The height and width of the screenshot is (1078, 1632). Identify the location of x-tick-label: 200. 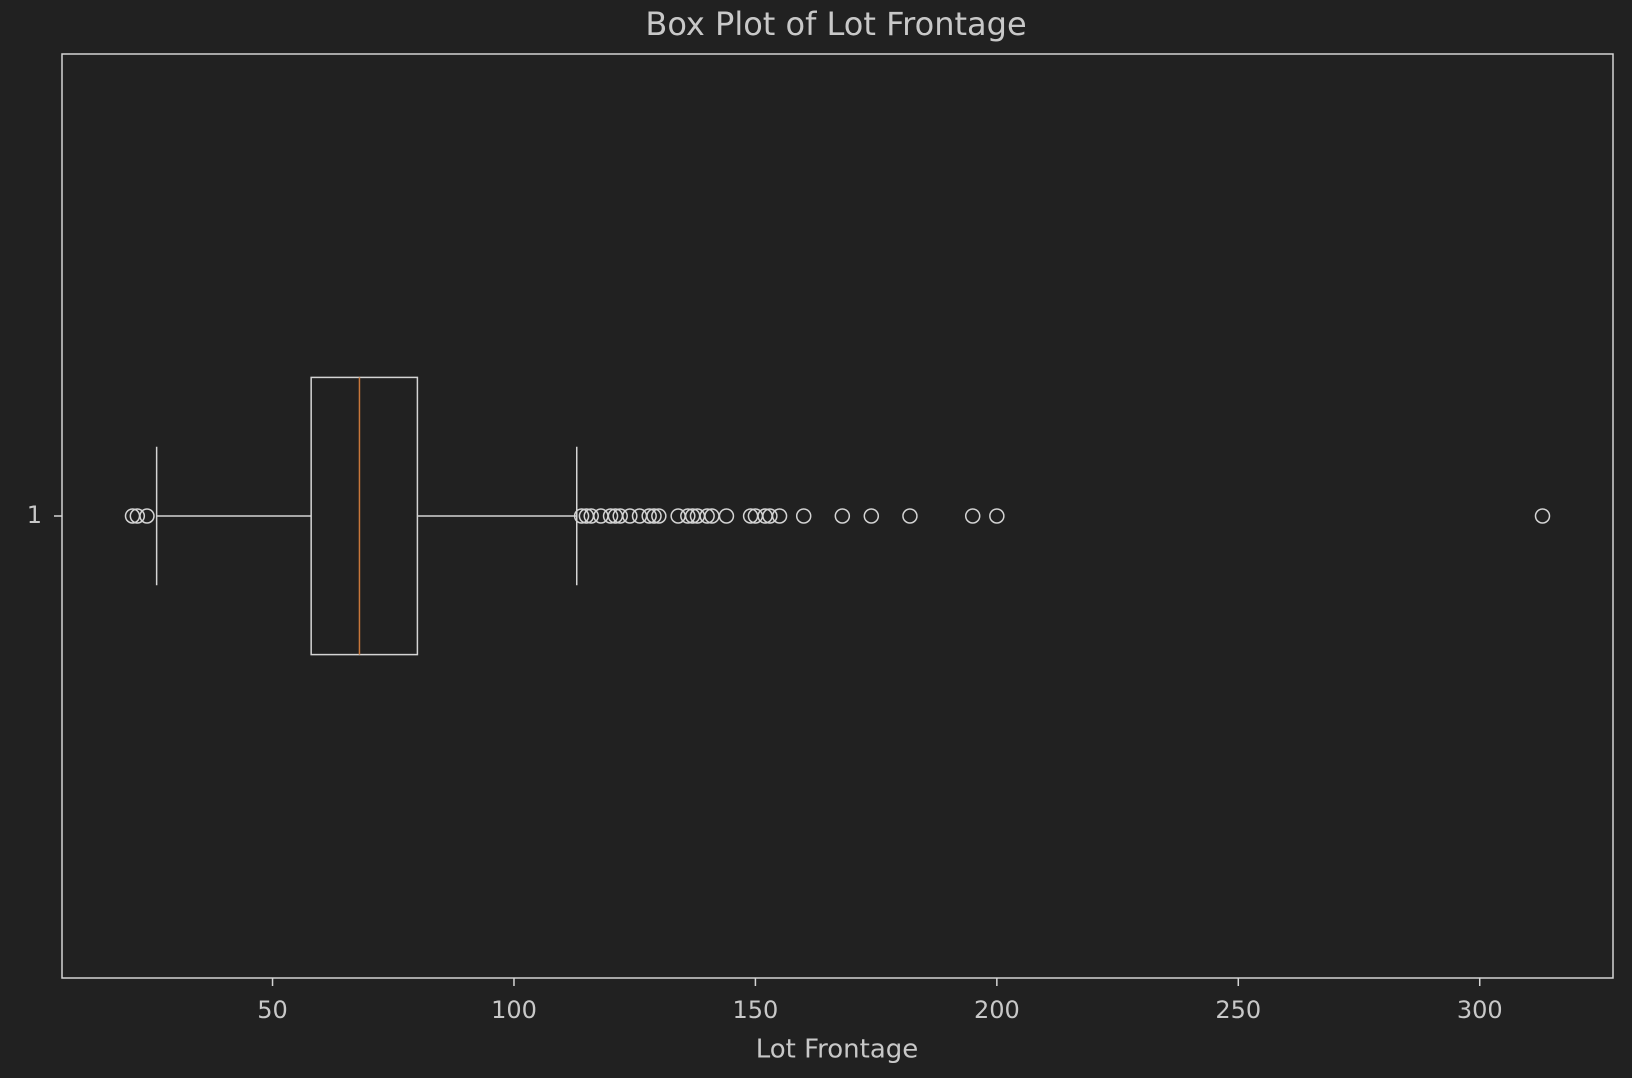
(997, 1010).